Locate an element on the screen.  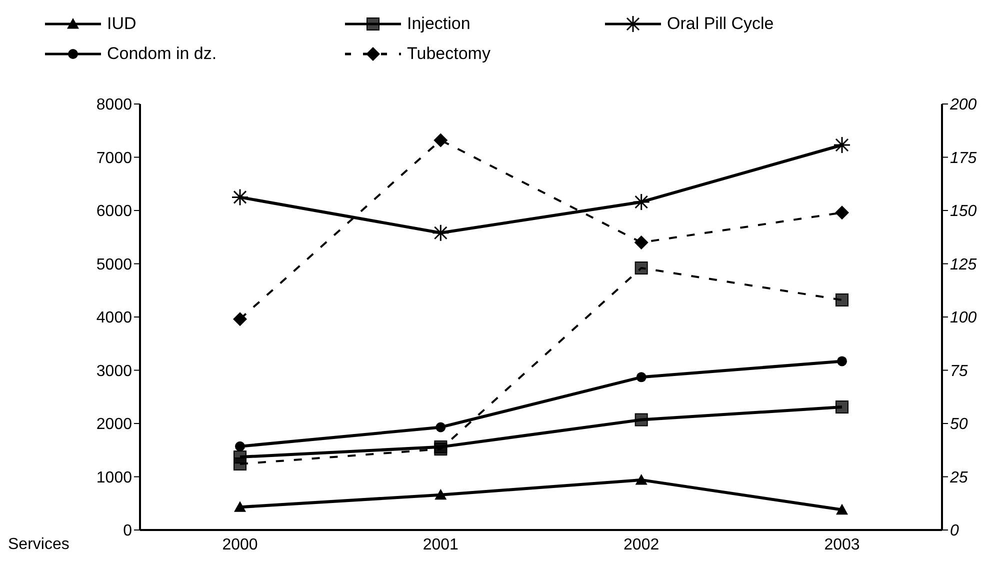
y-tick-label: 1000 is located at coordinates (114, 477).